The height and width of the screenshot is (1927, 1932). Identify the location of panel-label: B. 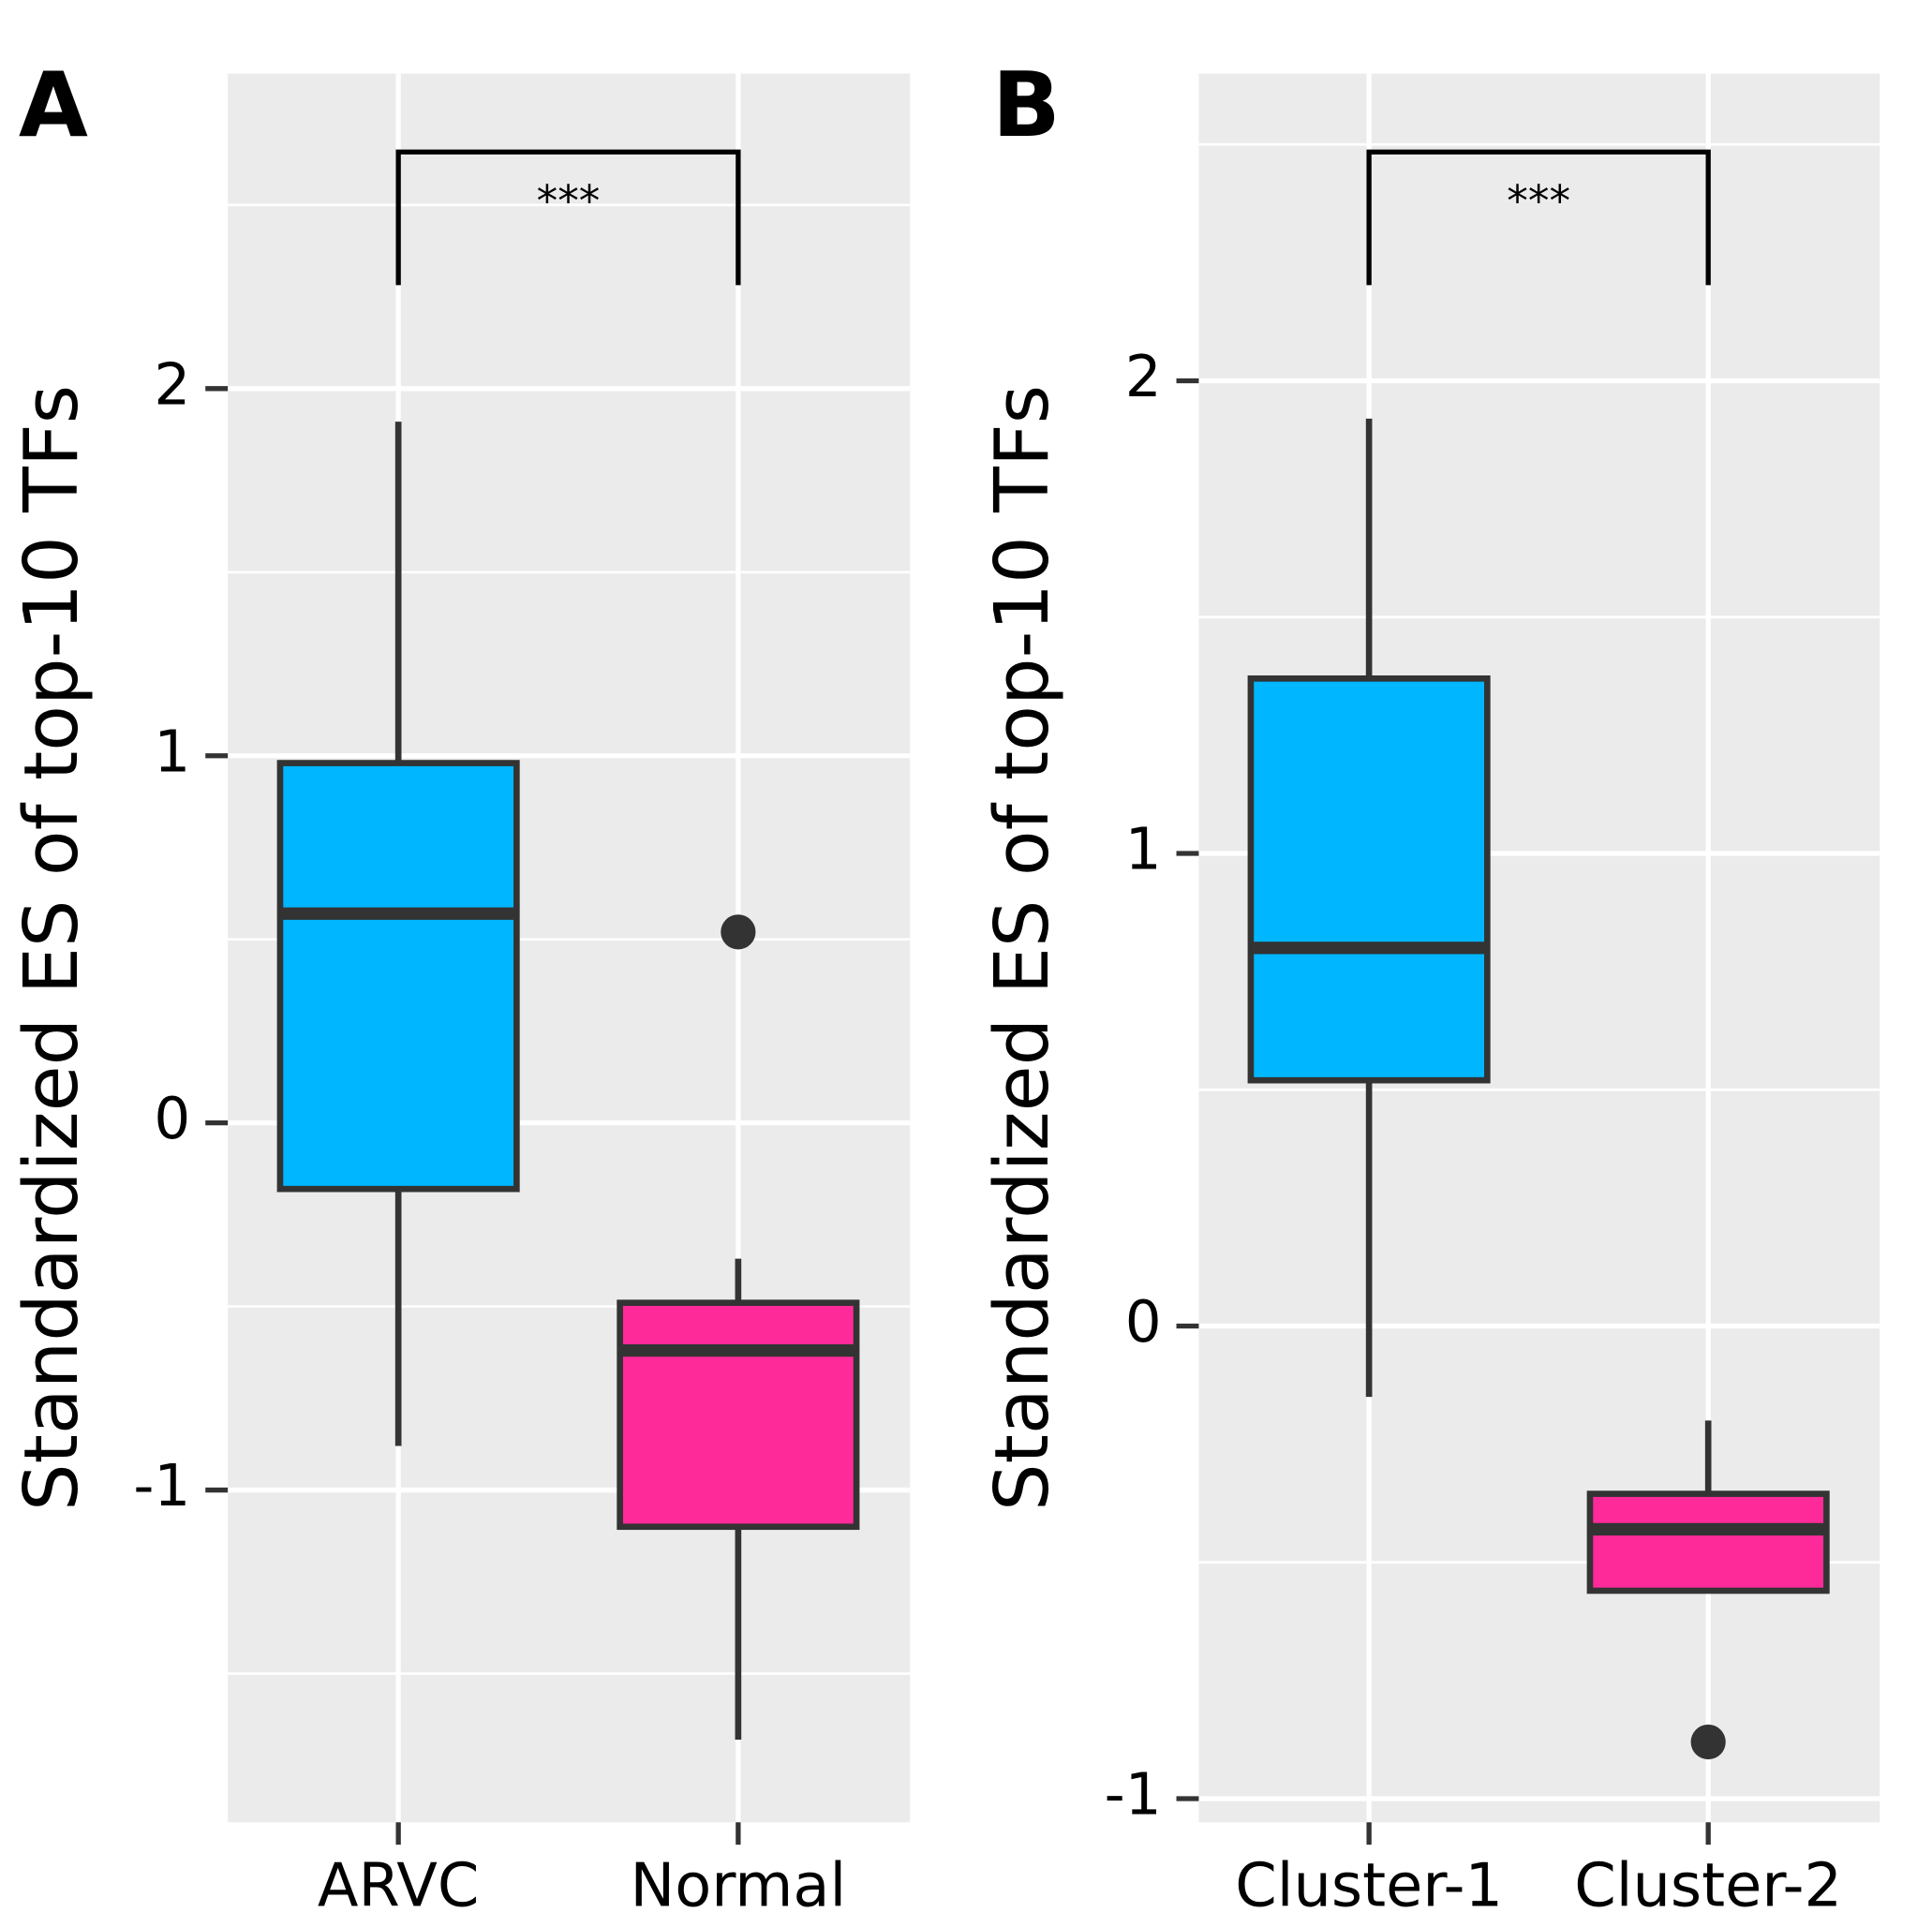
(1026, 104).